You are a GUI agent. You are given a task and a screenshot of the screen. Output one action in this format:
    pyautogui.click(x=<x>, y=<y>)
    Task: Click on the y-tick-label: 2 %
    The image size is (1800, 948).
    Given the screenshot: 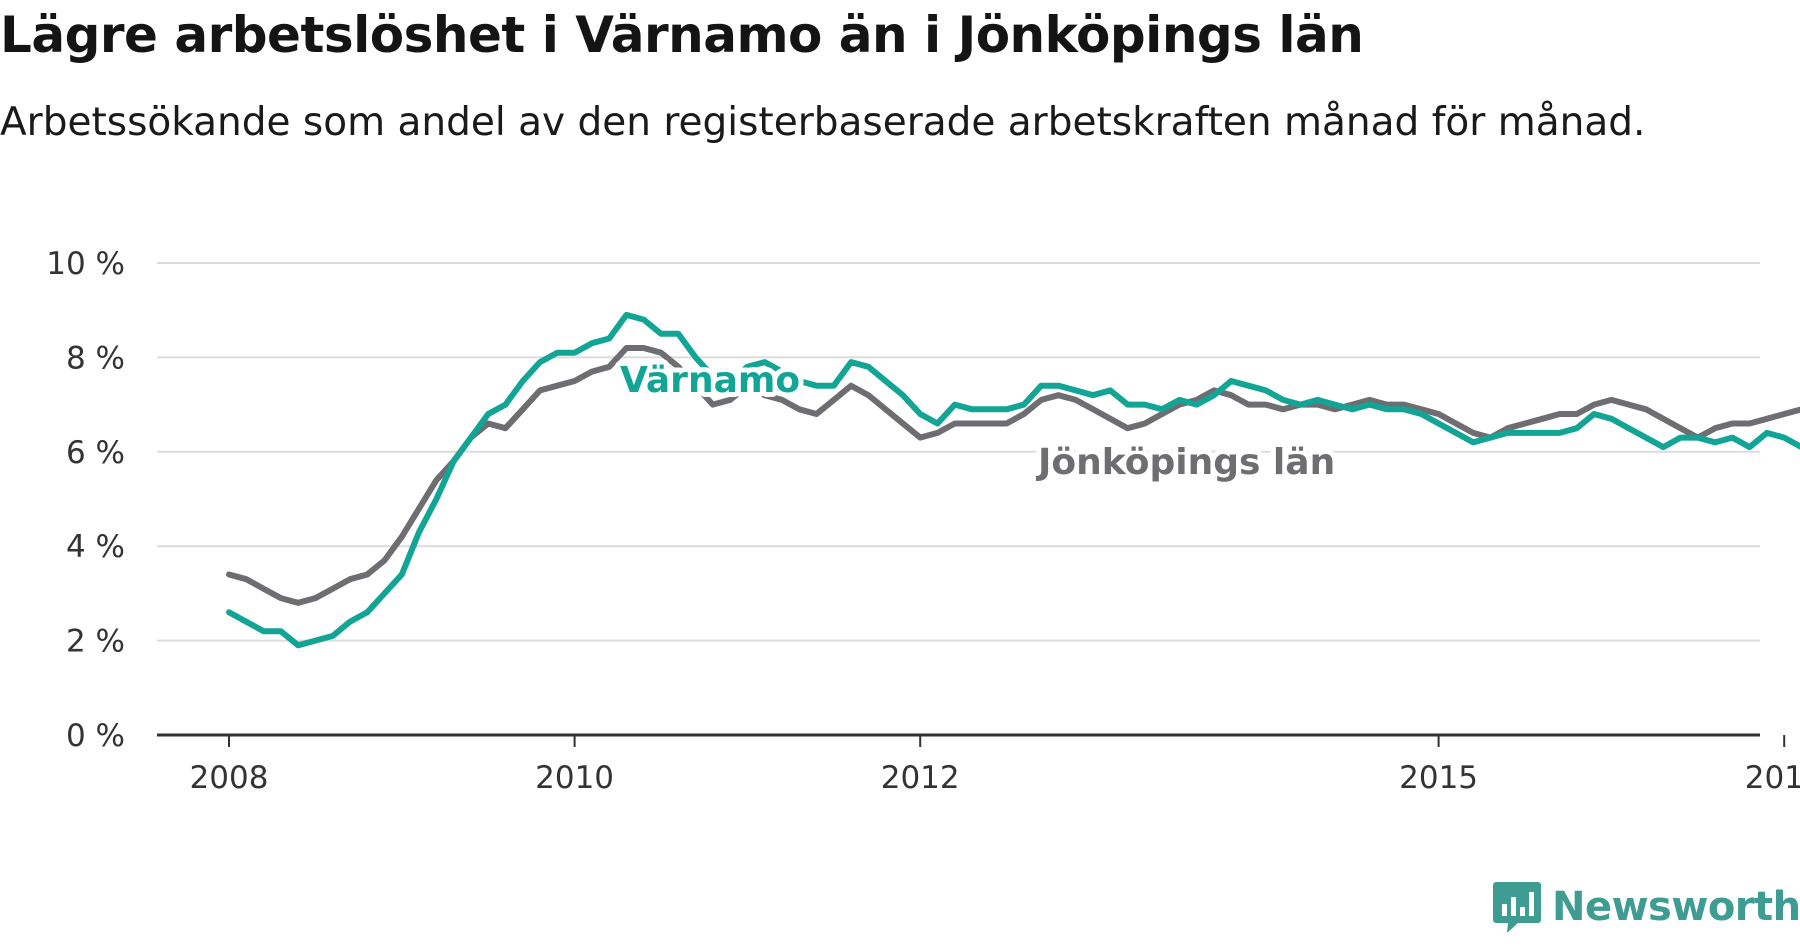 What is the action you would take?
    pyautogui.click(x=95, y=642)
    